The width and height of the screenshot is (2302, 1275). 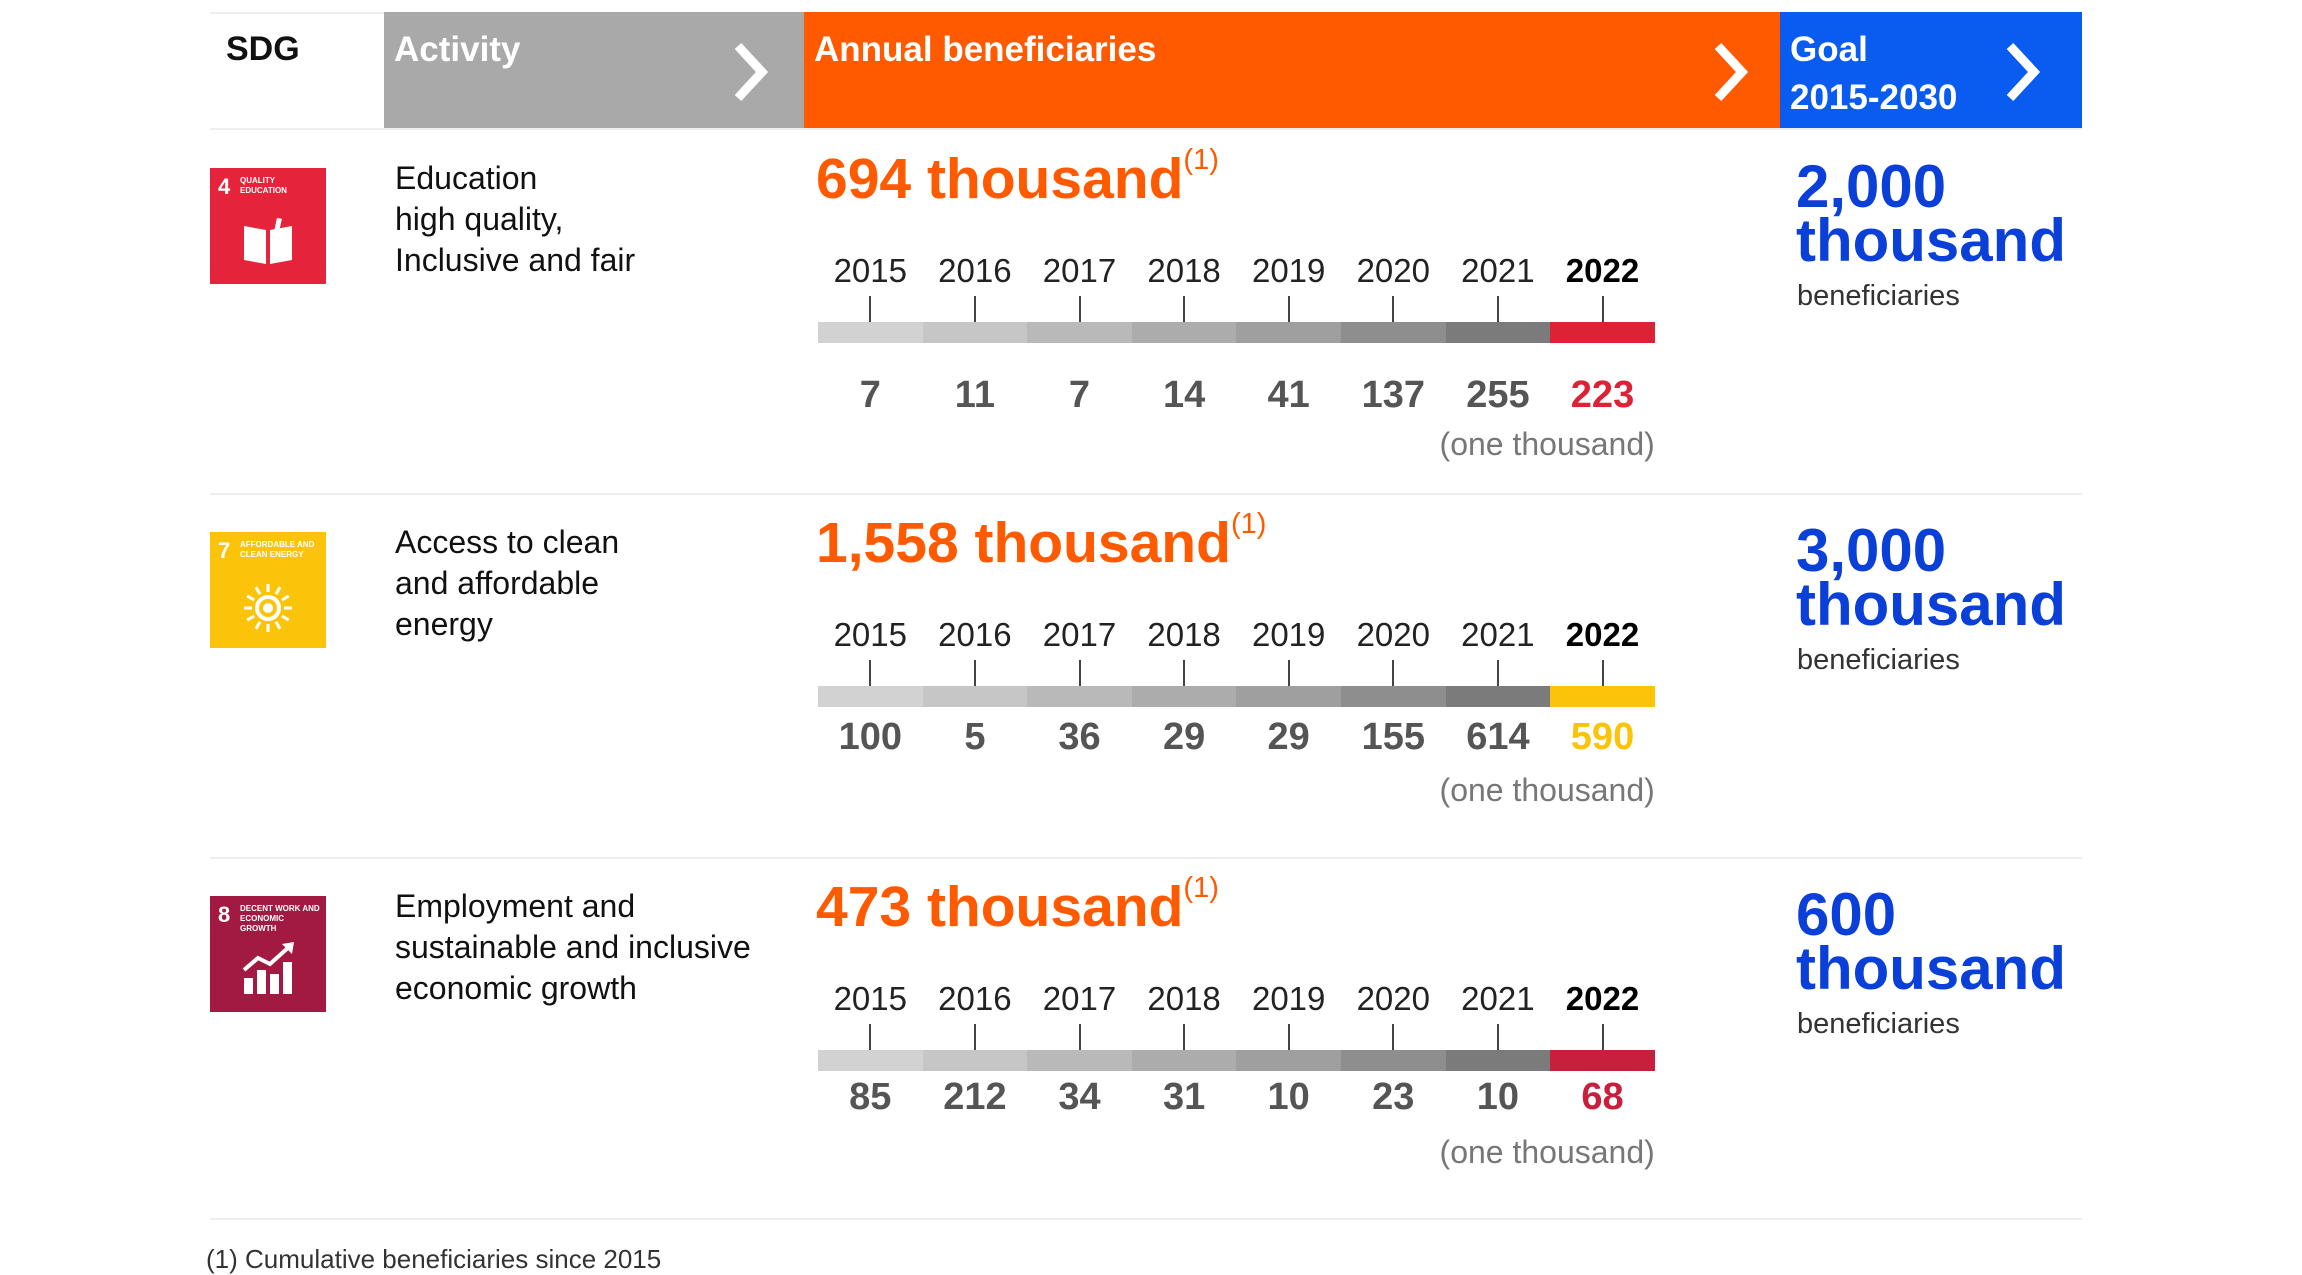 I want to click on year-value: 68, so click(x=1602, y=1097).